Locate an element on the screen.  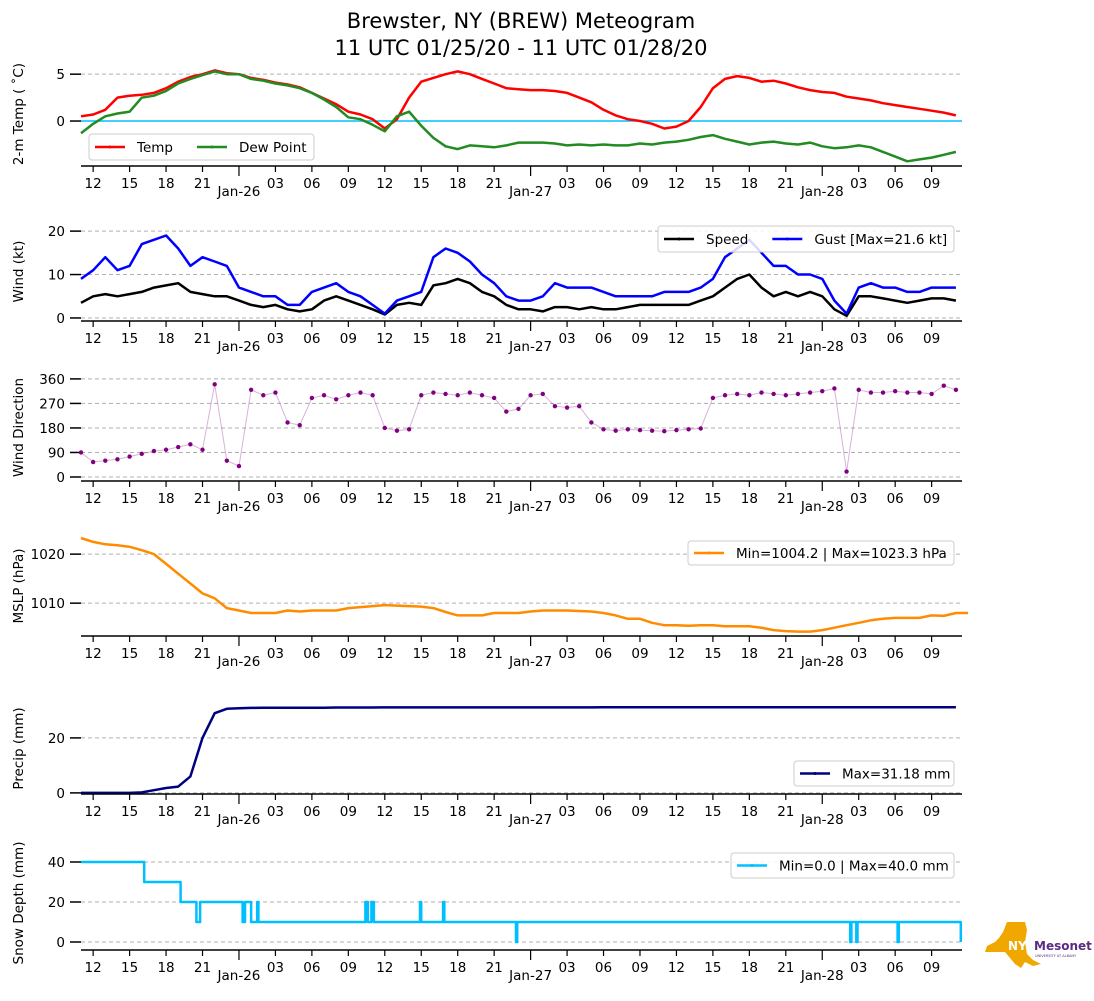
legend-label: Min=1004.2 | Max=1023.3 hPa is located at coordinates (841, 554).